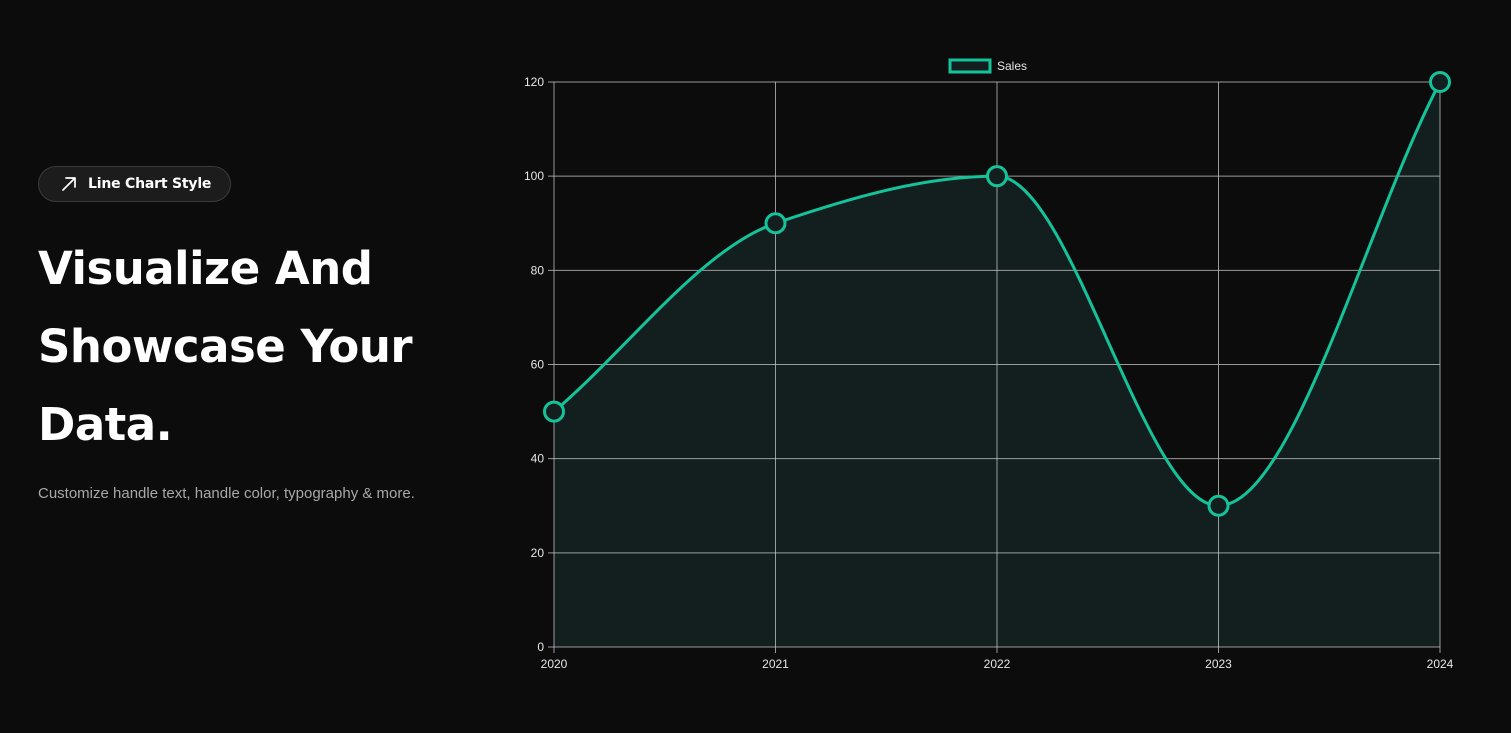 The height and width of the screenshot is (733, 1511). What do you see at coordinates (775, 664) in the screenshot?
I see `x-tick-label: 2021` at bounding box center [775, 664].